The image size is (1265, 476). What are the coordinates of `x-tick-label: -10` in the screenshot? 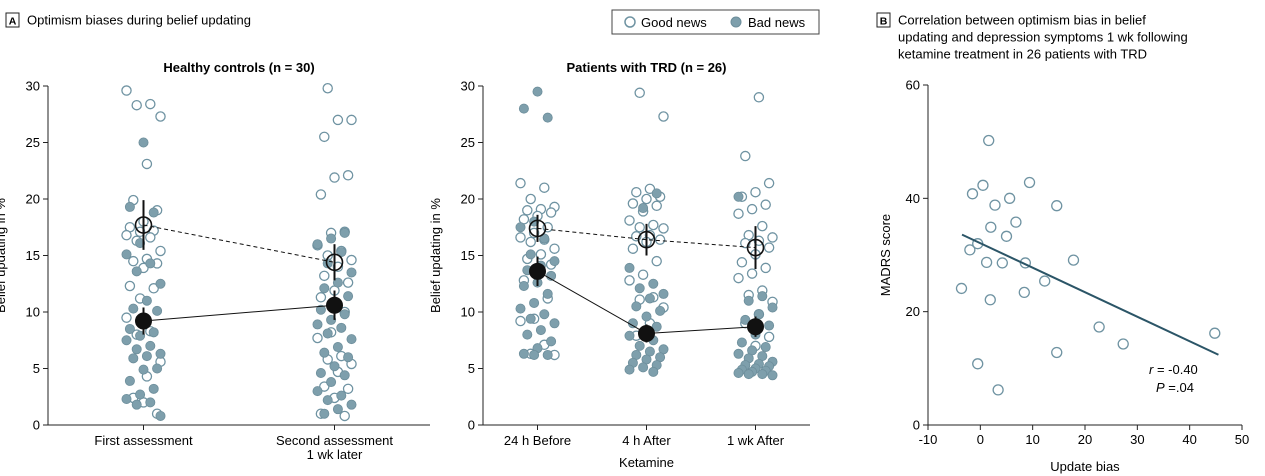 It's located at (928, 439).